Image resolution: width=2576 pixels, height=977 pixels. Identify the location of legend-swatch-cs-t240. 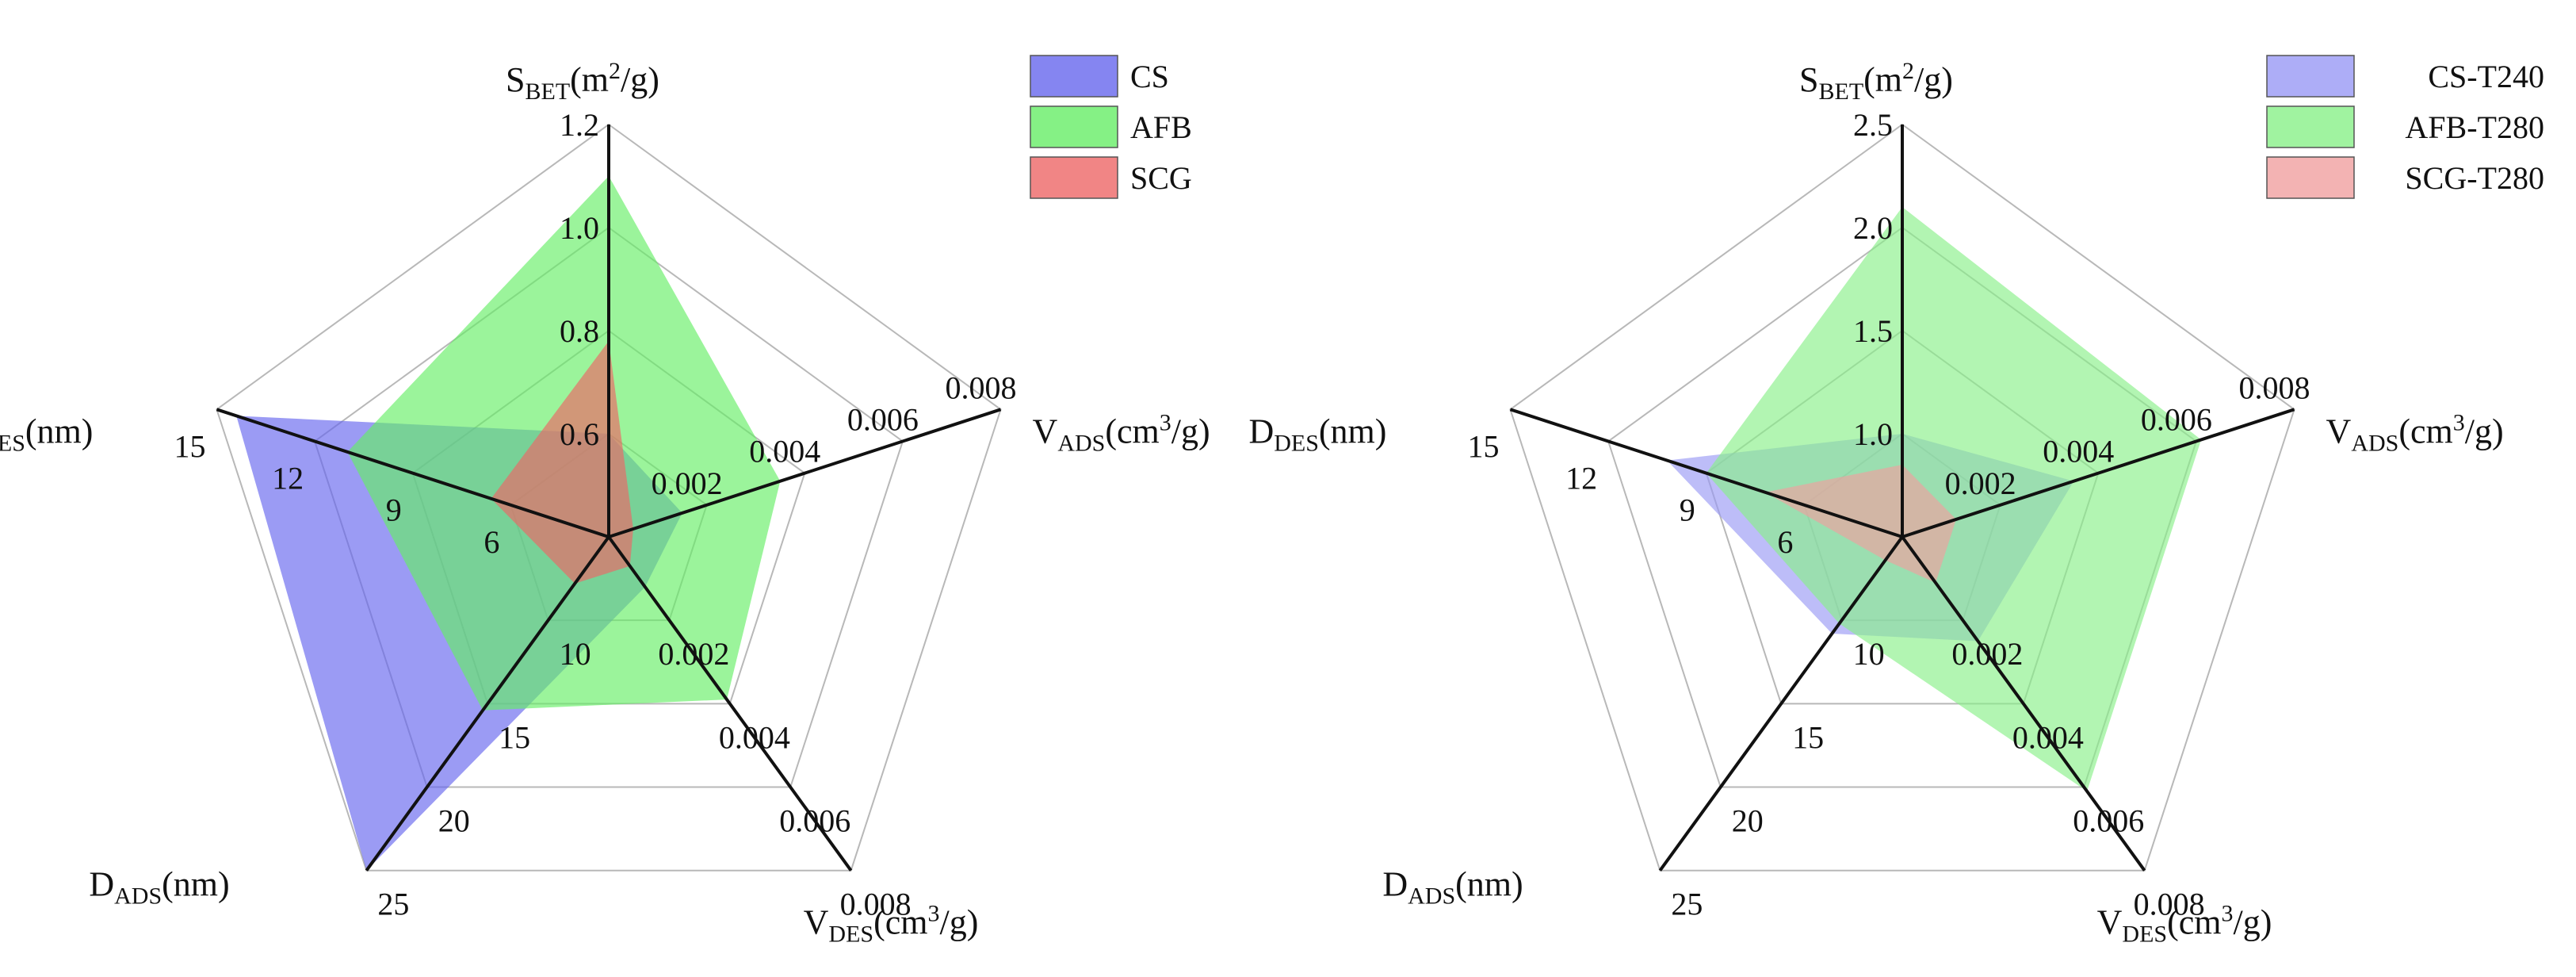
(2310, 76).